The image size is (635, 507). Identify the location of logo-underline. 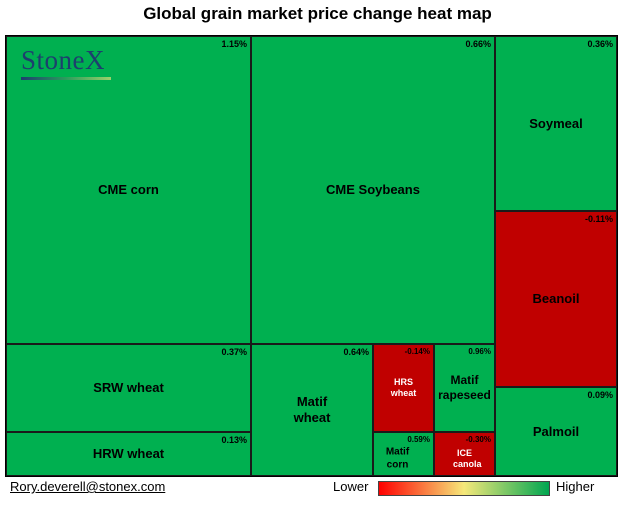
(66, 78).